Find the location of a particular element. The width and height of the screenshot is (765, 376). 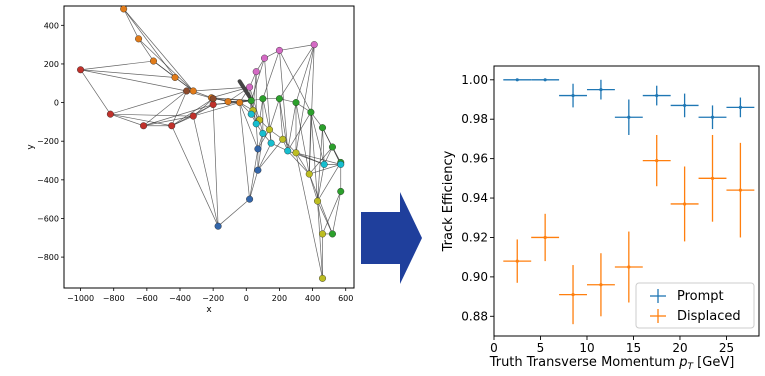

graph-x-tick-label: 600 is located at coordinates (345, 298).